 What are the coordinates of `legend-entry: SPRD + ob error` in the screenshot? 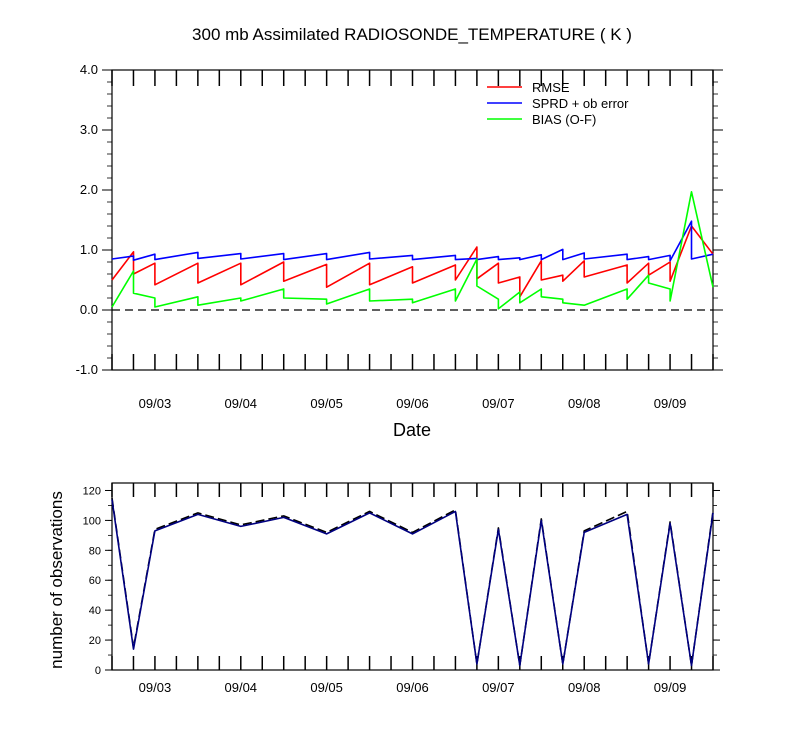 It's located at (580, 103).